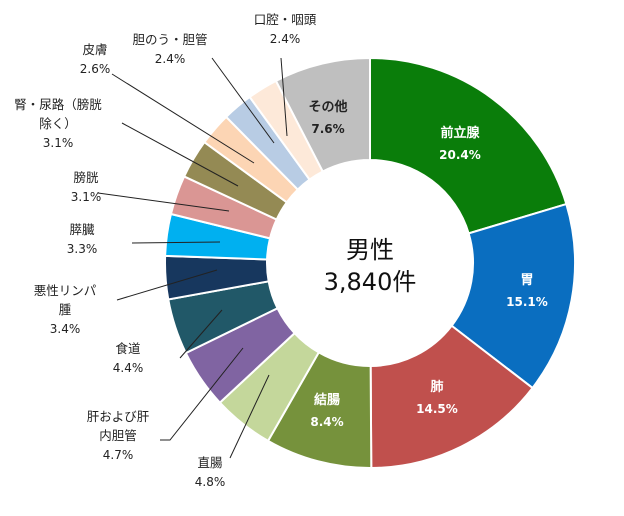 The height and width of the screenshot is (516, 624). Describe the element at coordinates (210, 462) in the screenshot. I see `slice-label-5: 直腸` at that location.